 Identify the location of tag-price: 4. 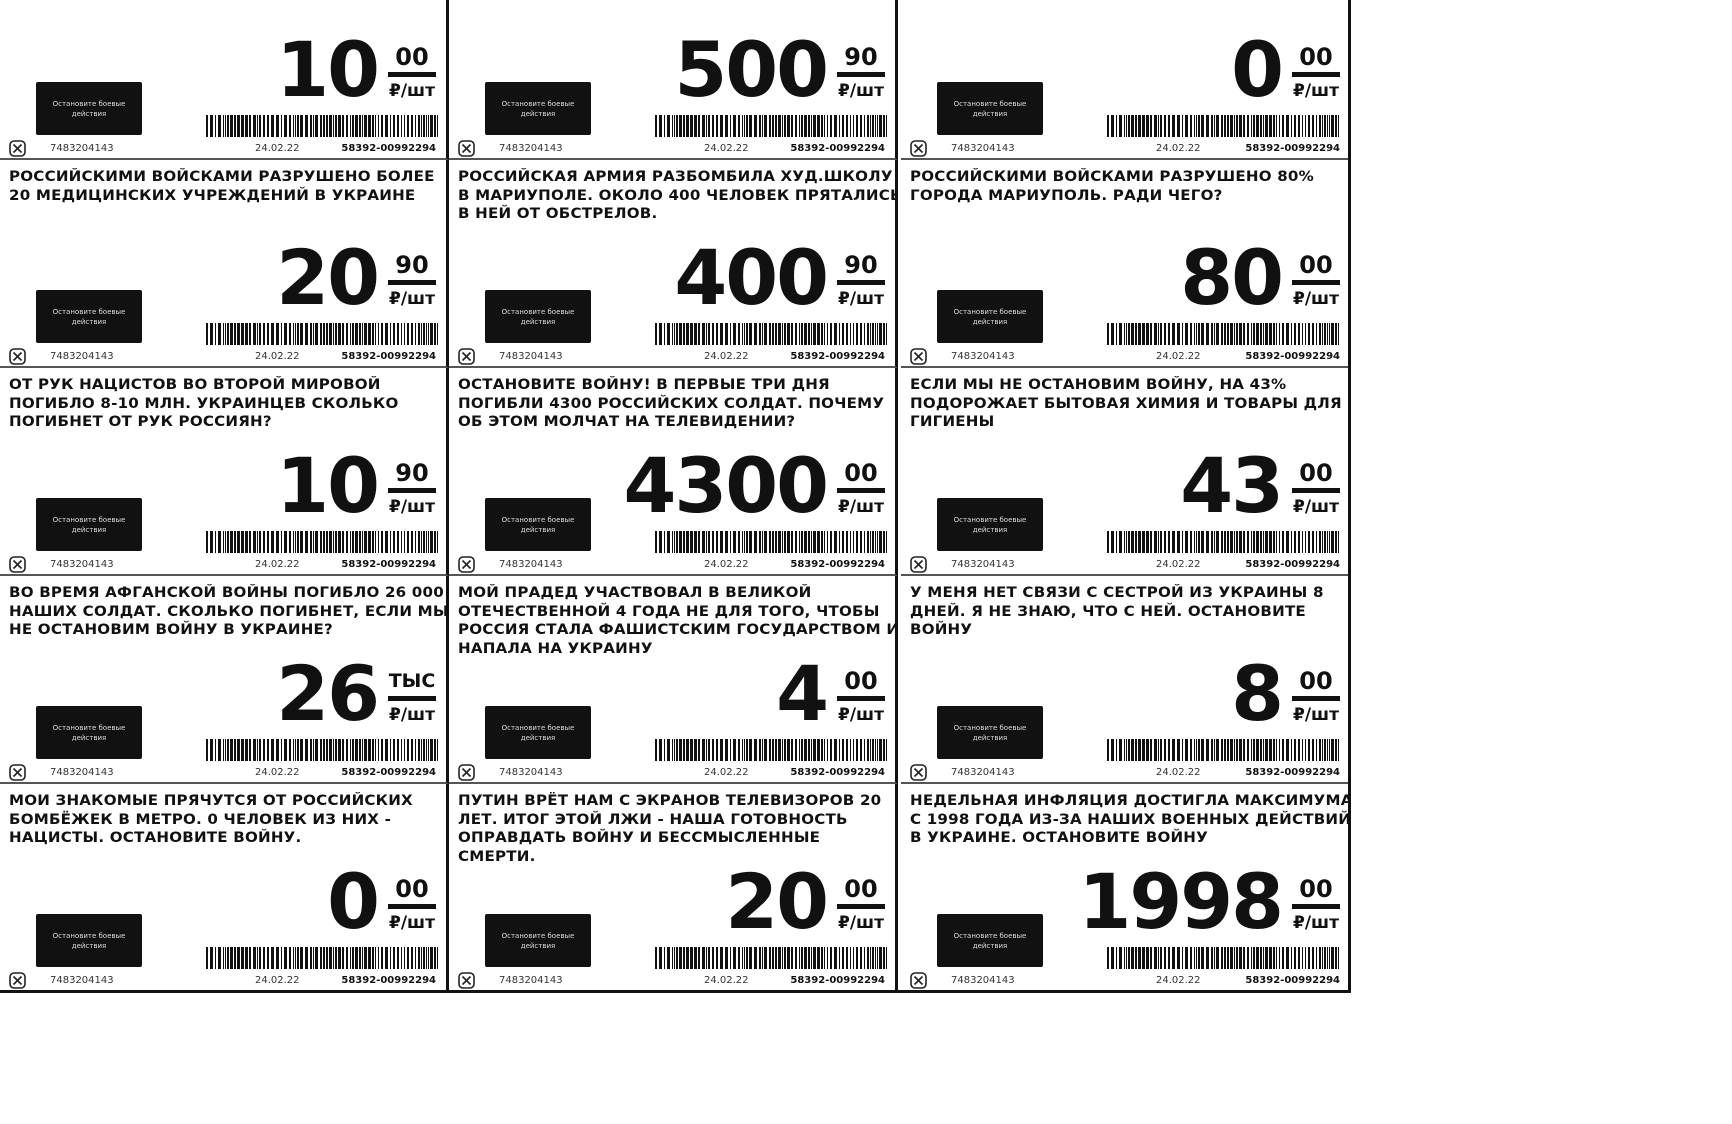
(802, 693).